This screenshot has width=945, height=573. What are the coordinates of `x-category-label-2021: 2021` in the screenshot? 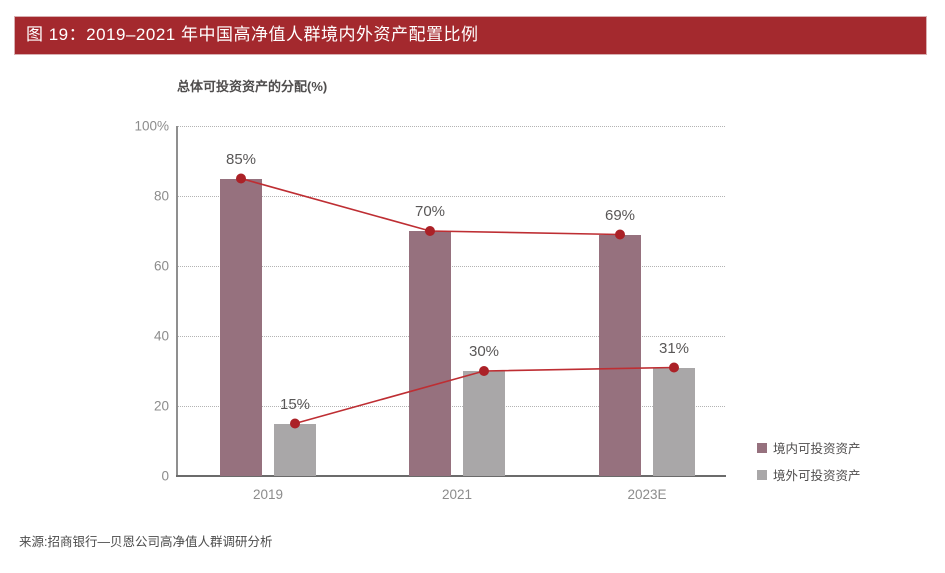 It's located at (457, 494).